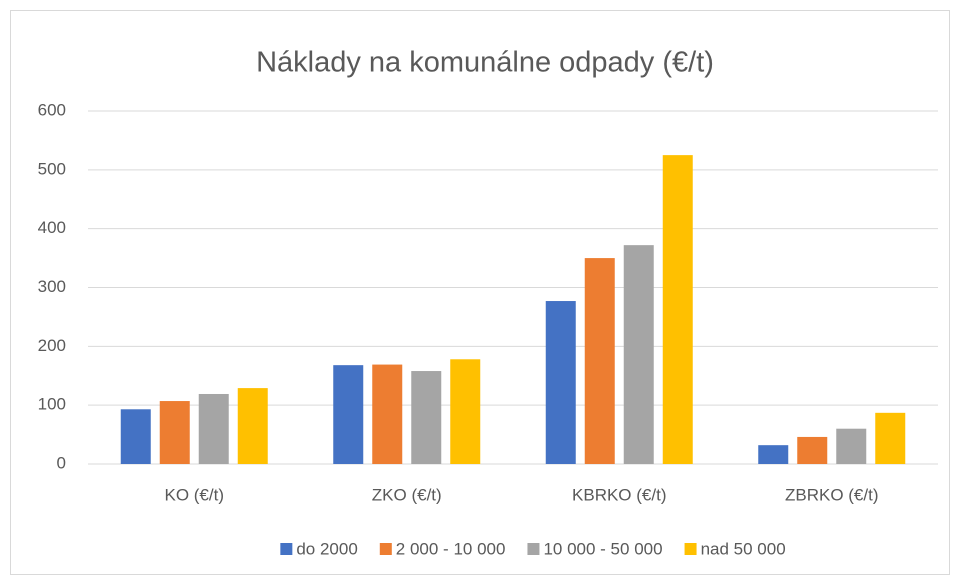 The image size is (957, 581). What do you see at coordinates (61, 462) in the screenshot?
I see `y-tick-label: 0` at bounding box center [61, 462].